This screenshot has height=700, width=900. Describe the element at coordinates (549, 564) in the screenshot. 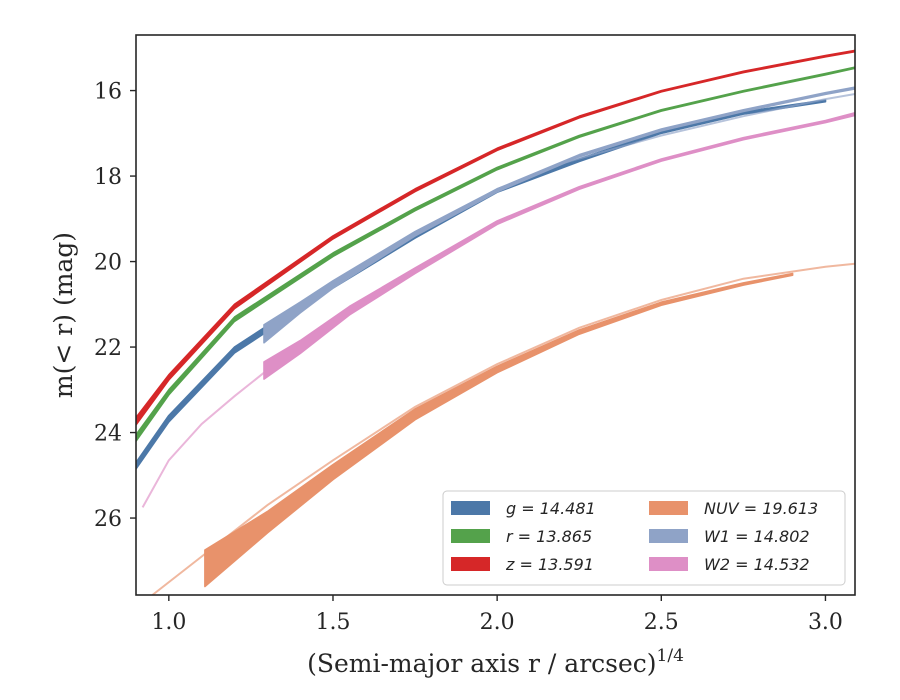

I see `z-legend-label: z = 13.591` at that location.